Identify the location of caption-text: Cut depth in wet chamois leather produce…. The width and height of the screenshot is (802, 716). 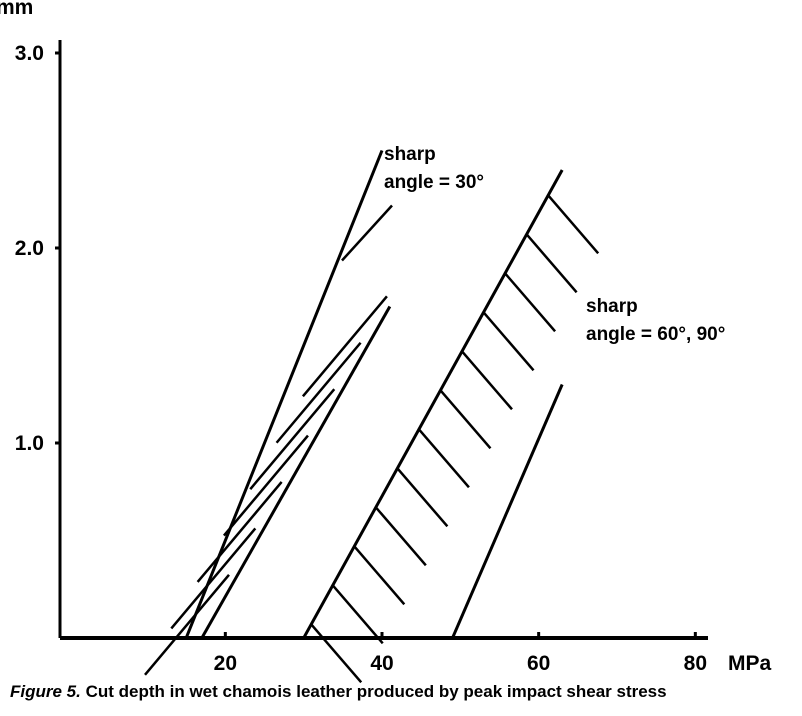
(376, 691).